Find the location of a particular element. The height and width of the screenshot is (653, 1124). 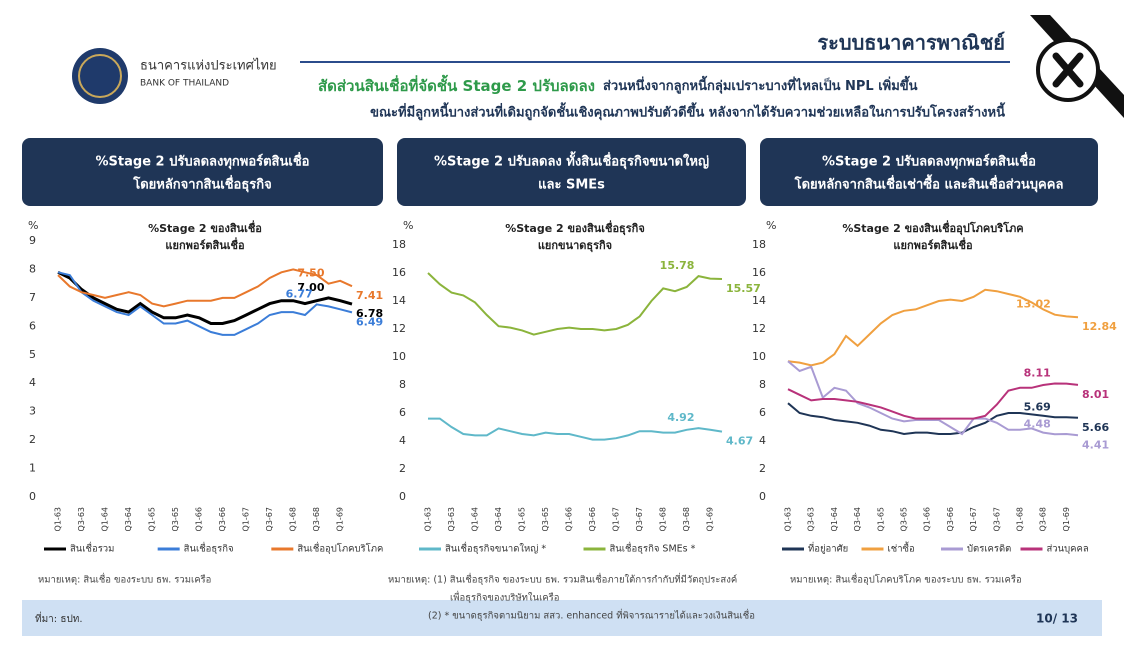

chart-subtitle: แยกขนาดธุรกิจ is located at coordinates (575, 246).